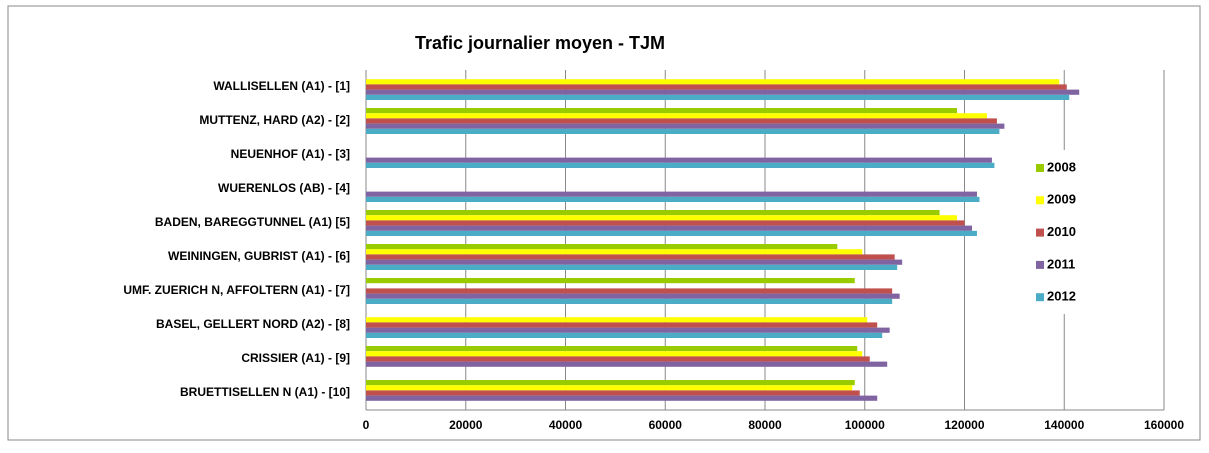 The width and height of the screenshot is (1209, 453). I want to click on x-tick-label: 40000, so click(566, 425).